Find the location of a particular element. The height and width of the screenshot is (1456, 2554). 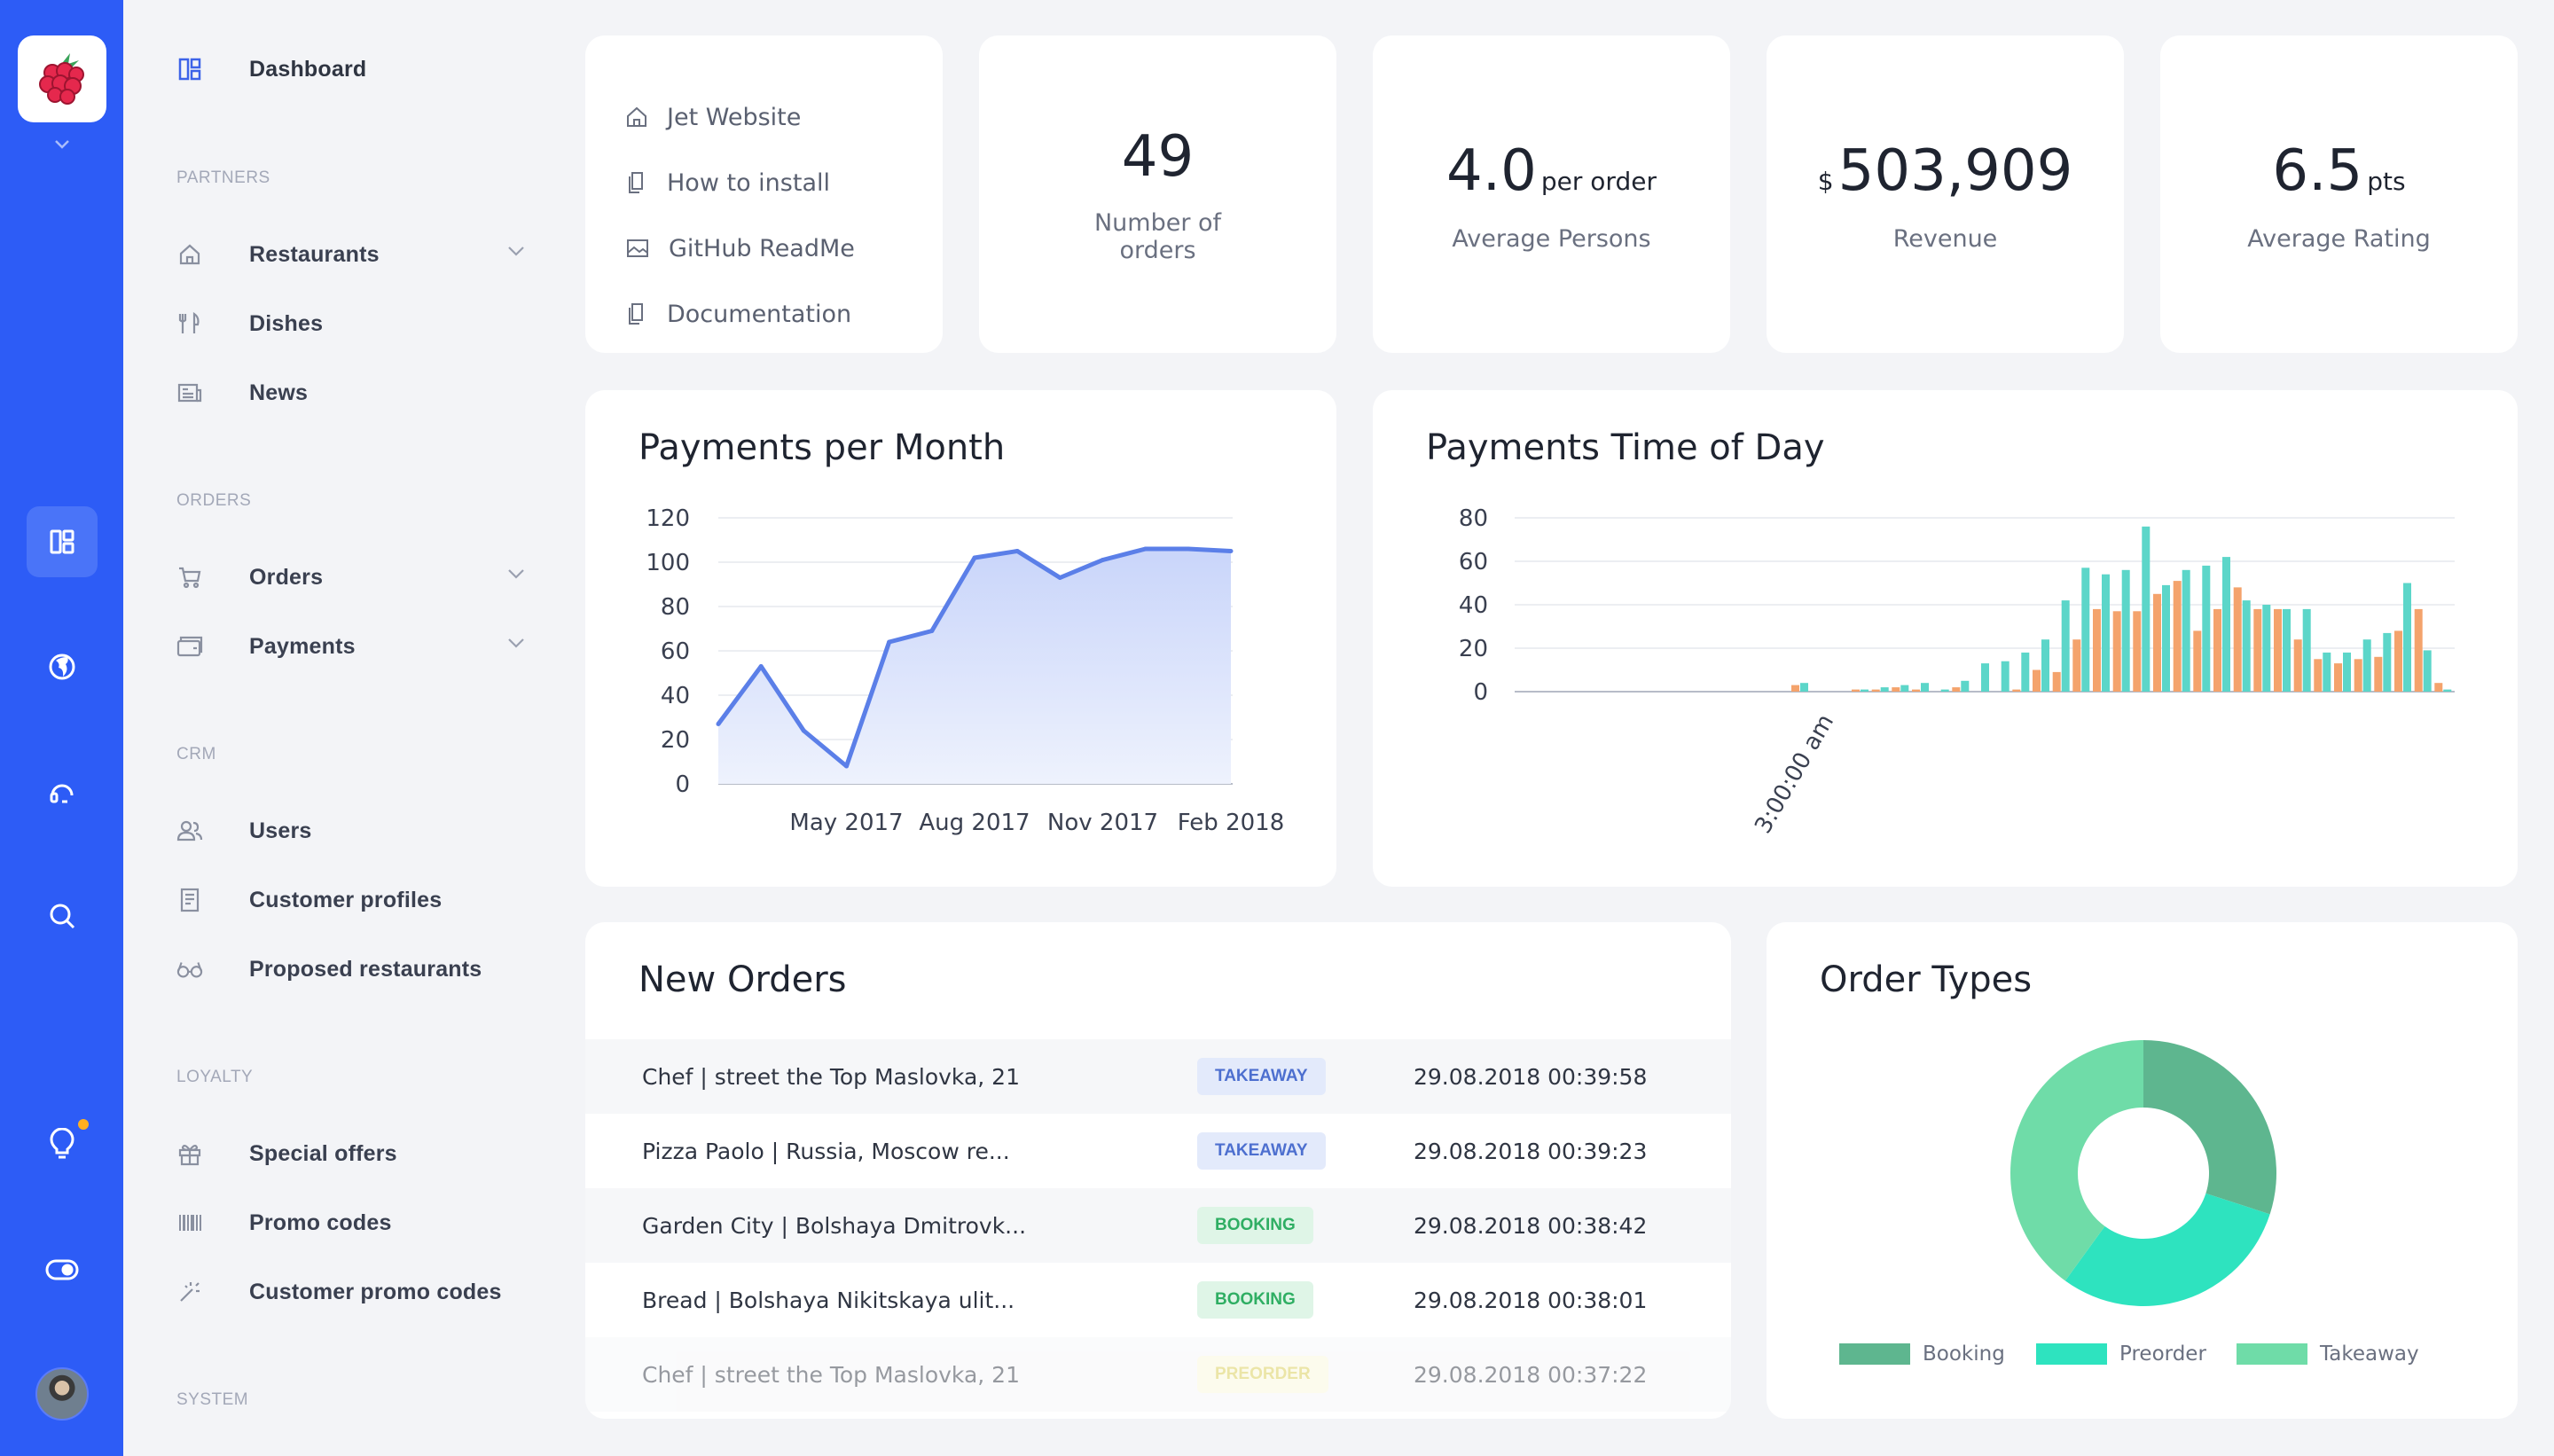

y-tick-label: 100 is located at coordinates (668, 563).